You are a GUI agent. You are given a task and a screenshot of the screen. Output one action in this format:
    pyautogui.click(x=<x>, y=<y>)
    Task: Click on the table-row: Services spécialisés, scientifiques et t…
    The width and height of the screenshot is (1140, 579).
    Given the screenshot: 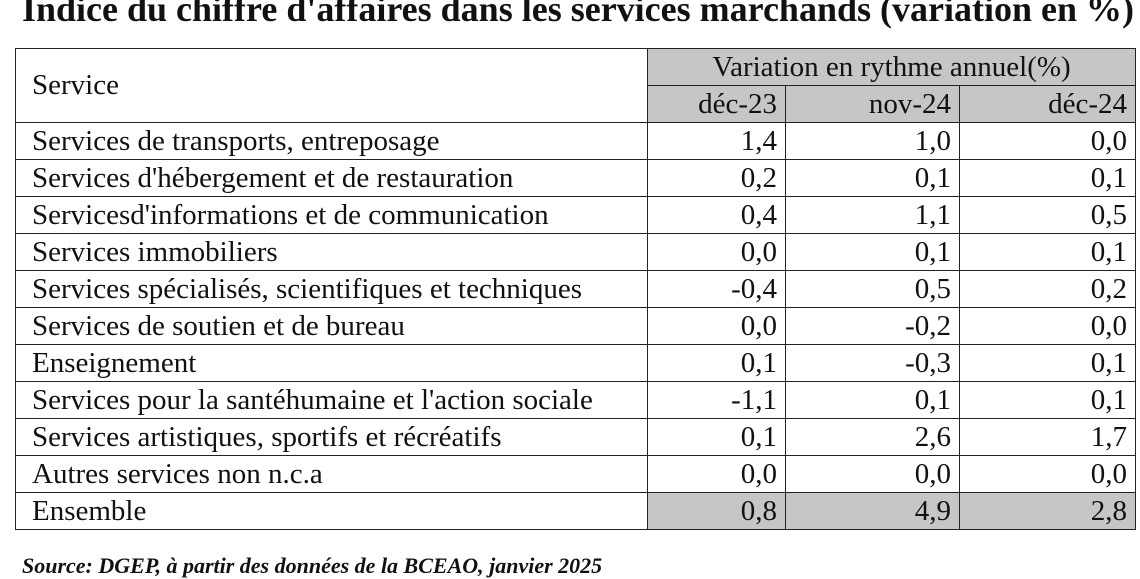 What is the action you would take?
    pyautogui.click(x=576, y=289)
    